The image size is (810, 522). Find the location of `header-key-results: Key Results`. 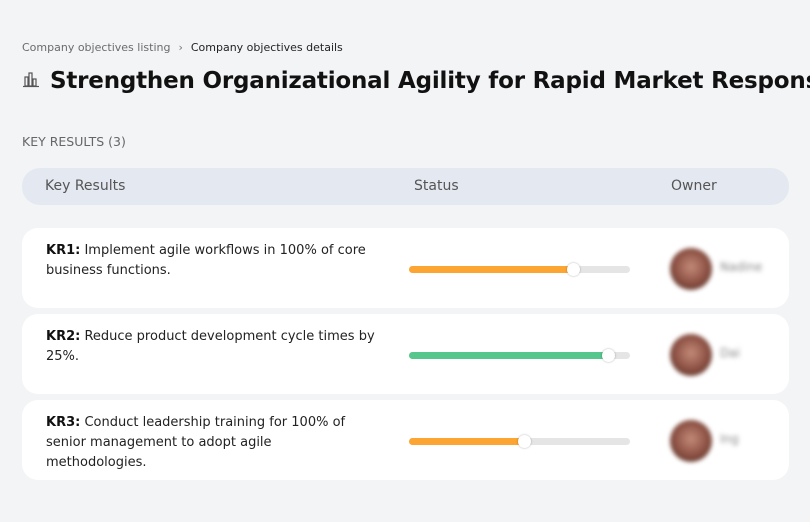

header-key-results: Key Results is located at coordinates (85, 186).